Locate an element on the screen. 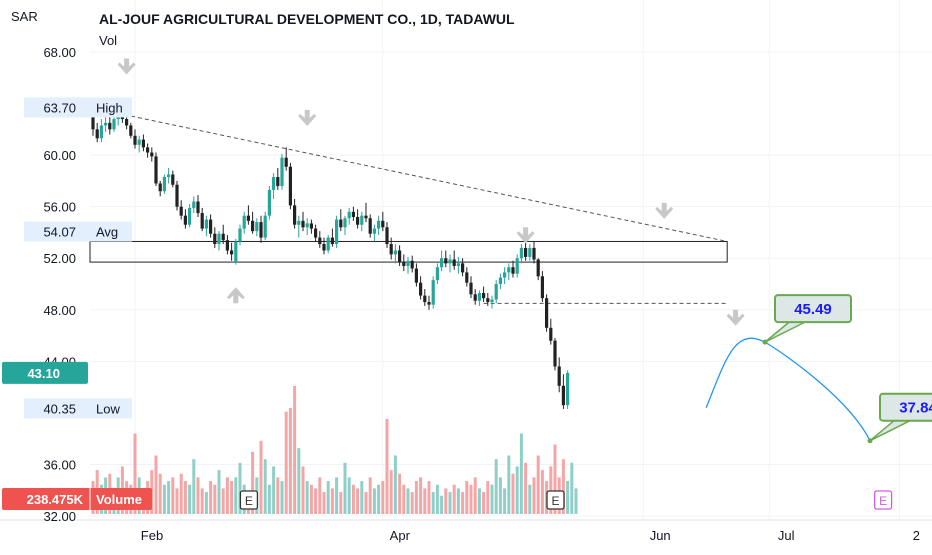 Image resolution: width=932 pixels, height=555 pixels. callout-pointer is located at coordinates (785, 332).